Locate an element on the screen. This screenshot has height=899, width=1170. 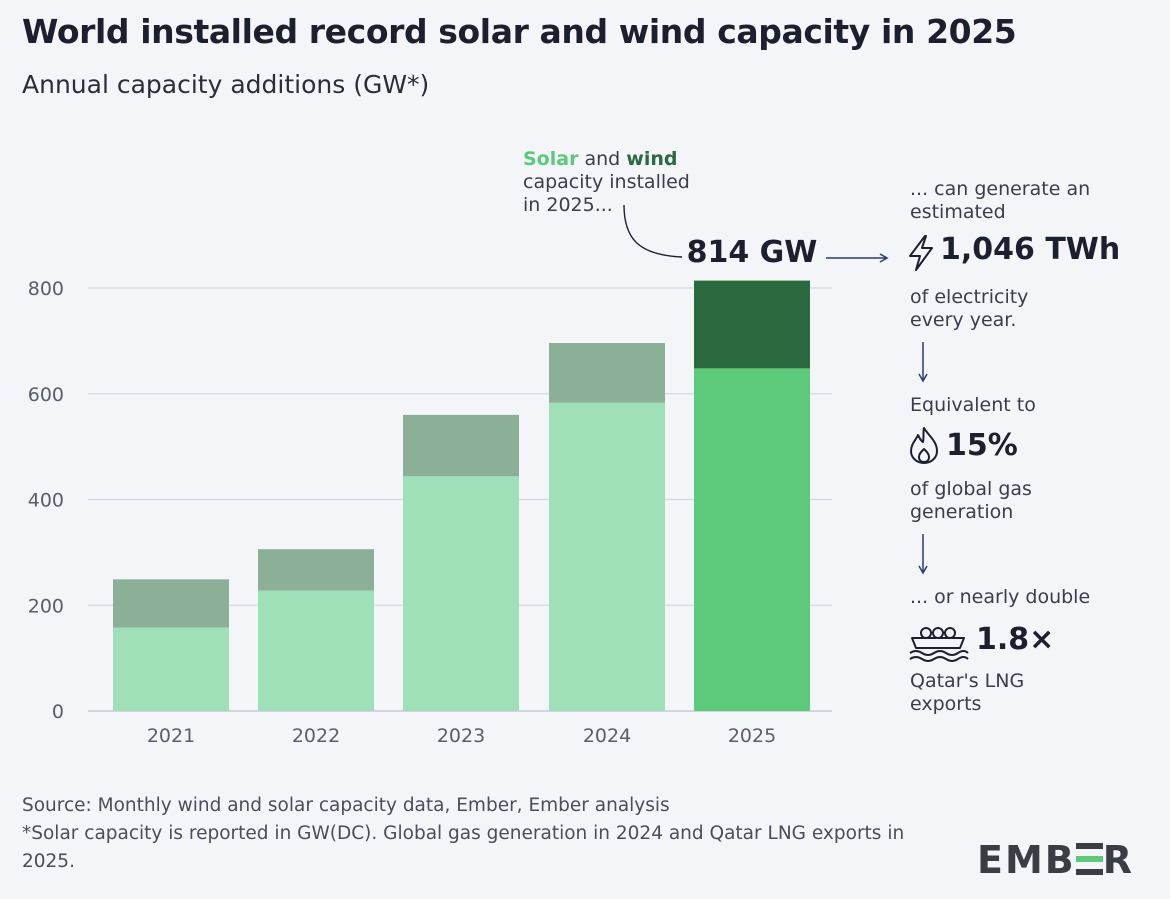
generate-line1: ... can generate an is located at coordinates (1000, 189).